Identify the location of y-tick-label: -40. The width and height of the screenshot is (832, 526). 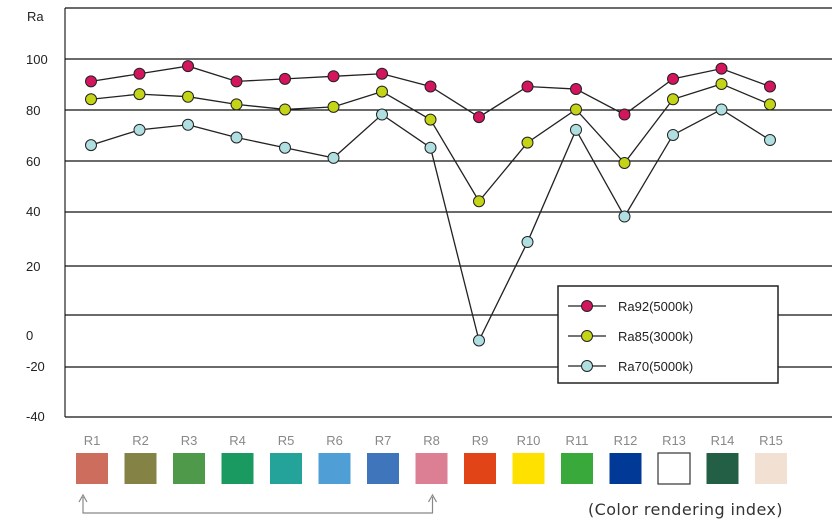
(35, 416).